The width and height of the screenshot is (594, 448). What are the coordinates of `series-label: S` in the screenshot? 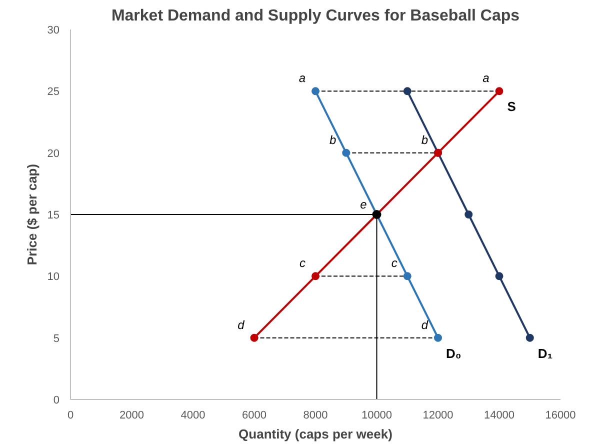 It's located at (511, 106).